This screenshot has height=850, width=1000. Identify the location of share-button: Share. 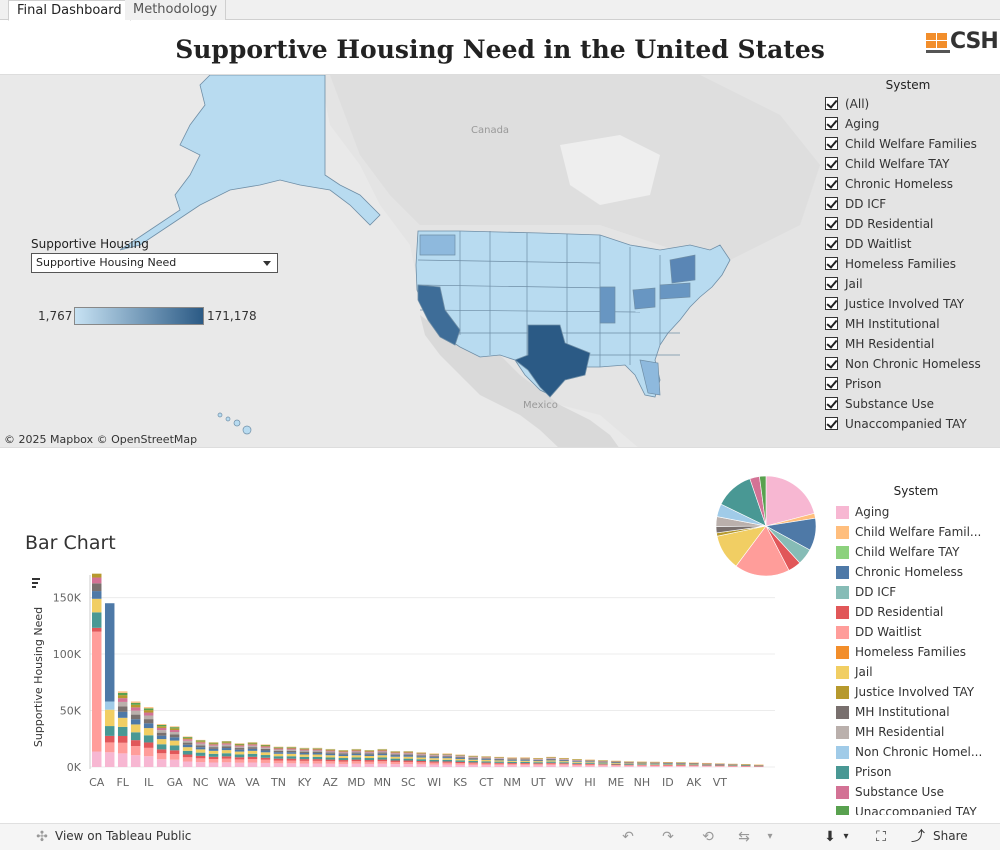
(950, 836).